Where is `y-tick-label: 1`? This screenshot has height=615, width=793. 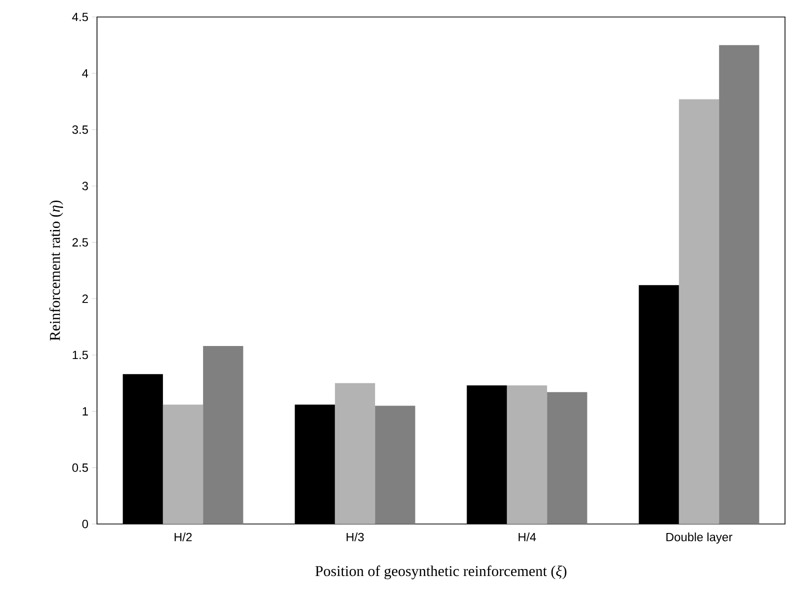 y-tick-label: 1 is located at coordinates (85, 411).